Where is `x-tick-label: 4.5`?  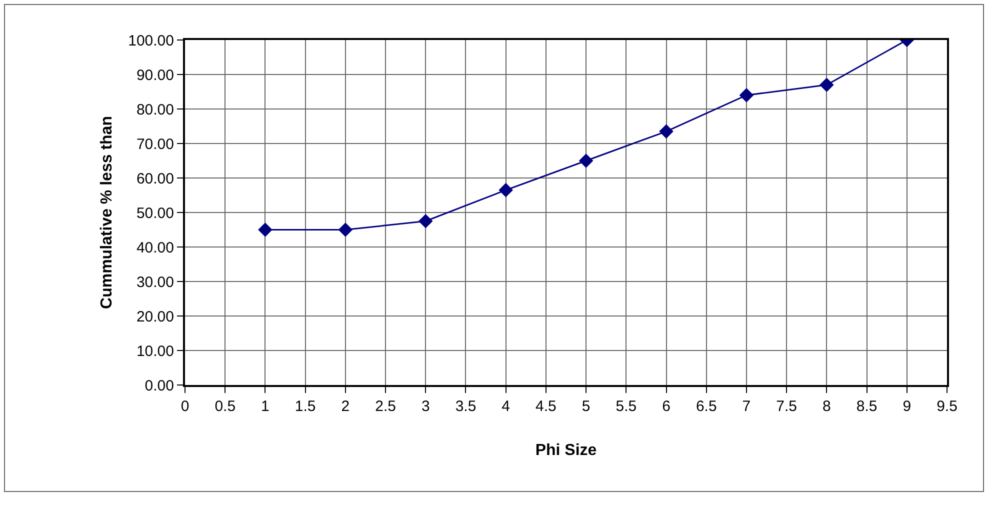 x-tick-label: 4.5 is located at coordinates (546, 406).